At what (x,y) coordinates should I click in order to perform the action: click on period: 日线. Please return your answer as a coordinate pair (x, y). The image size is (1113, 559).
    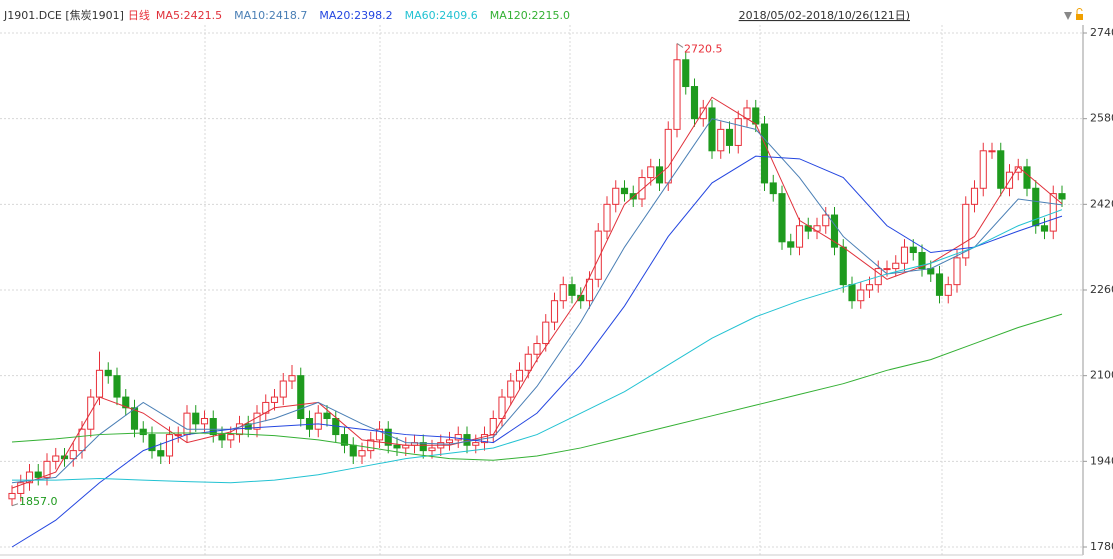
    Looking at the image, I should click on (139, 15).